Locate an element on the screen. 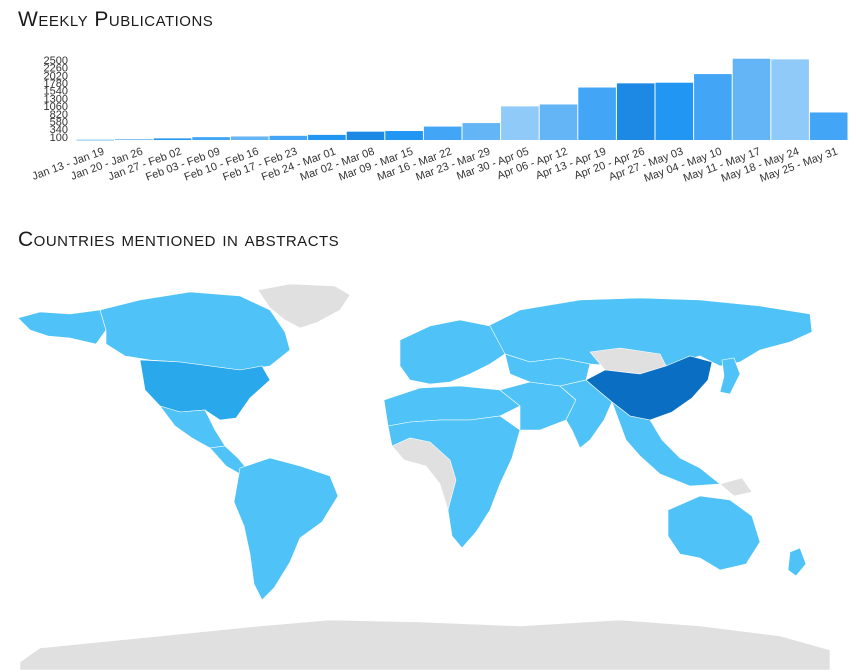  y-tick-label: 580 is located at coordinates (59, 122).